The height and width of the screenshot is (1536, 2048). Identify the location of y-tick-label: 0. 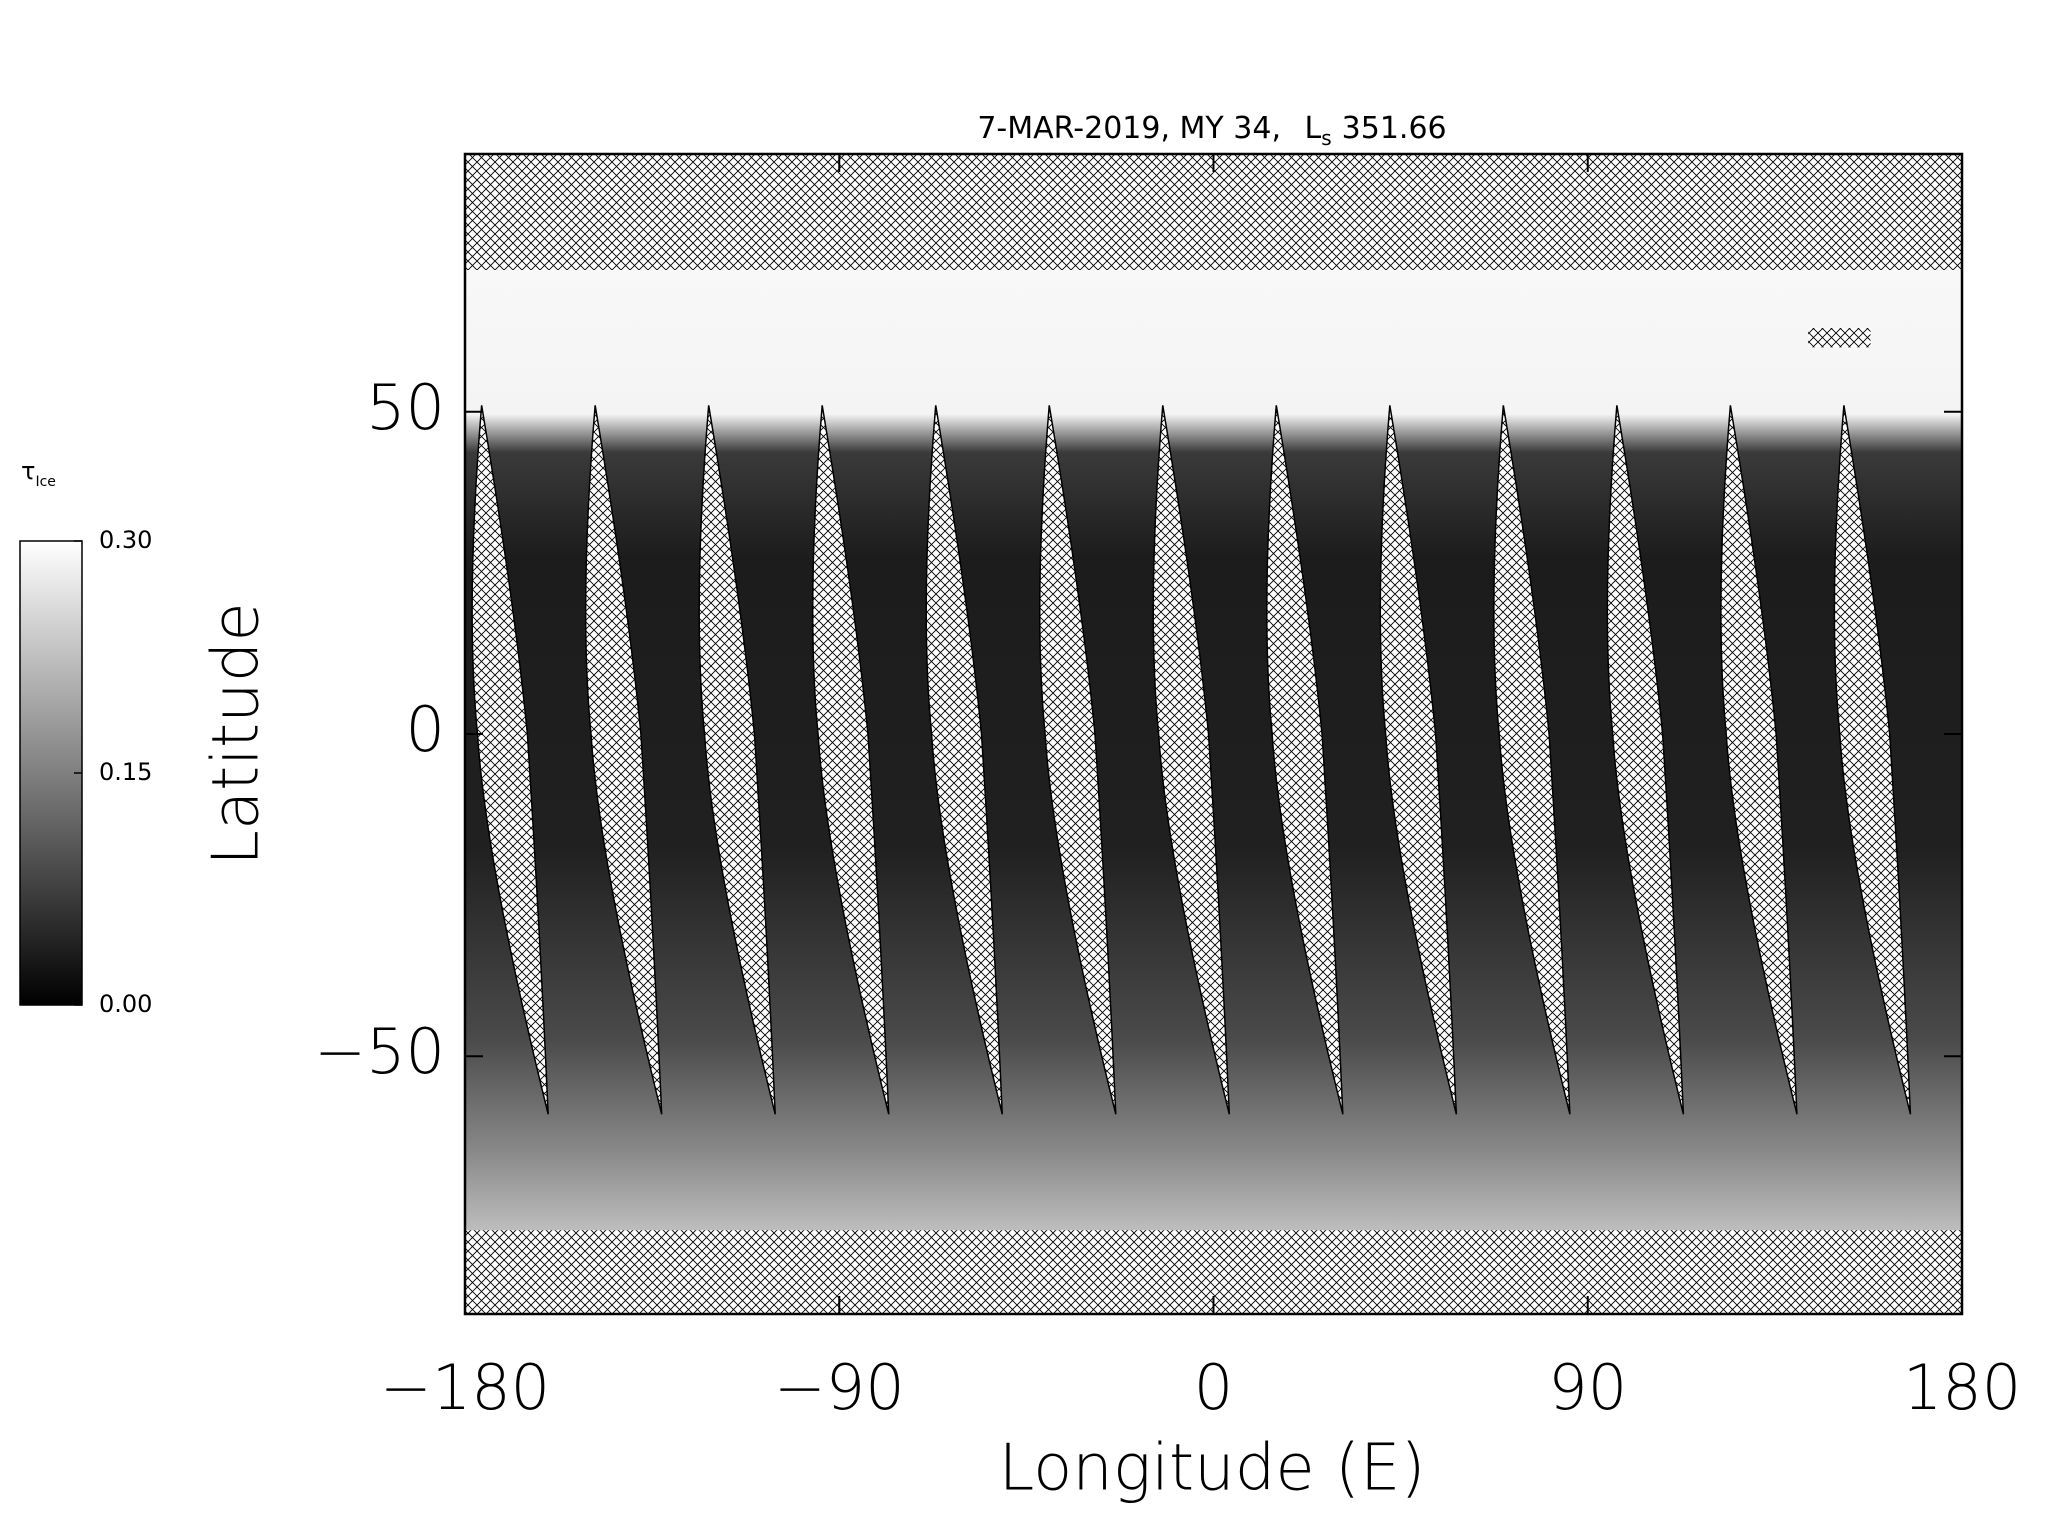
(425, 729).